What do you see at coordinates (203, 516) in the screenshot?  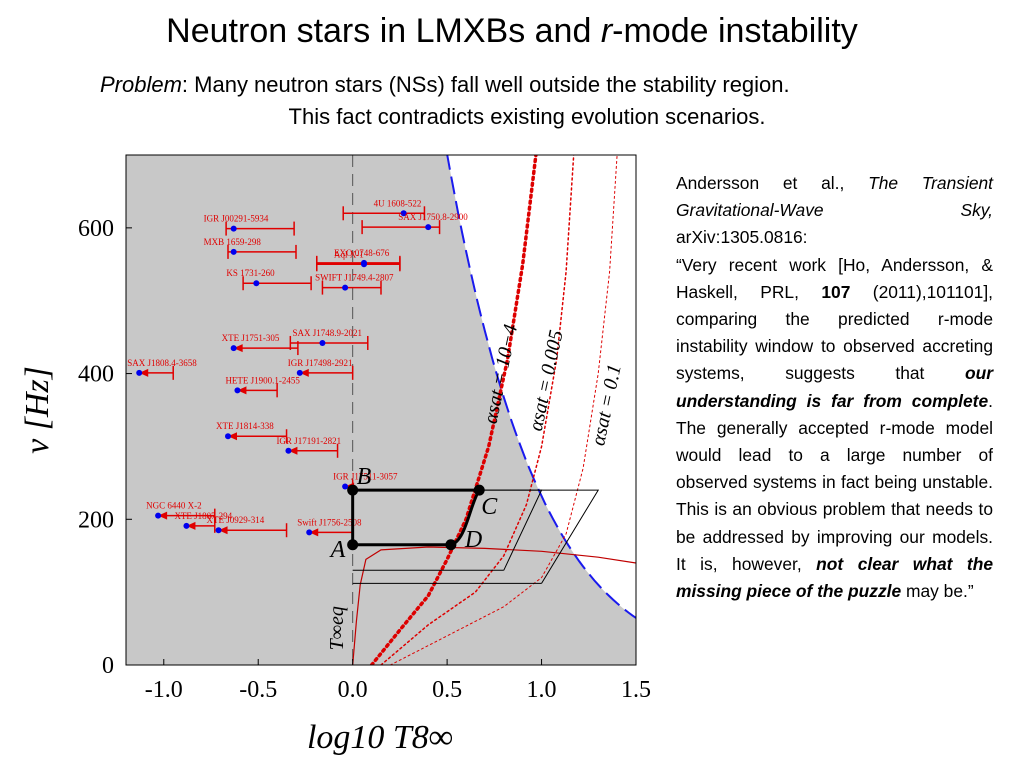 I see `source-label: XTE J1807-294` at bounding box center [203, 516].